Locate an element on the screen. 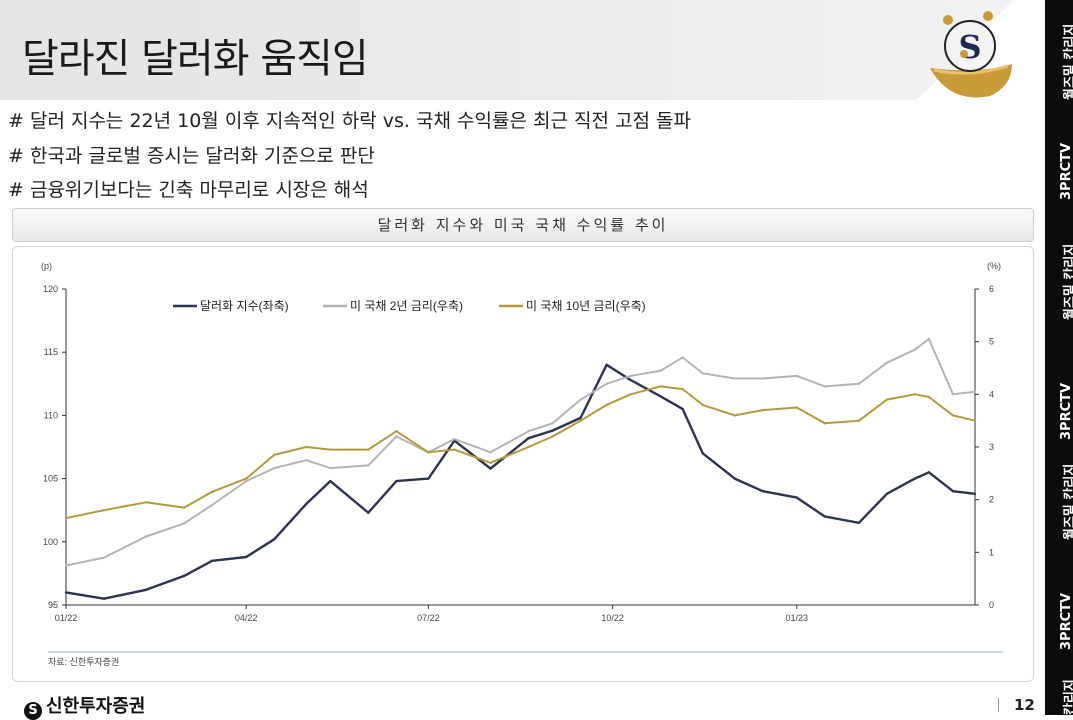  right-tick-label: 4 is located at coordinates (991, 394).